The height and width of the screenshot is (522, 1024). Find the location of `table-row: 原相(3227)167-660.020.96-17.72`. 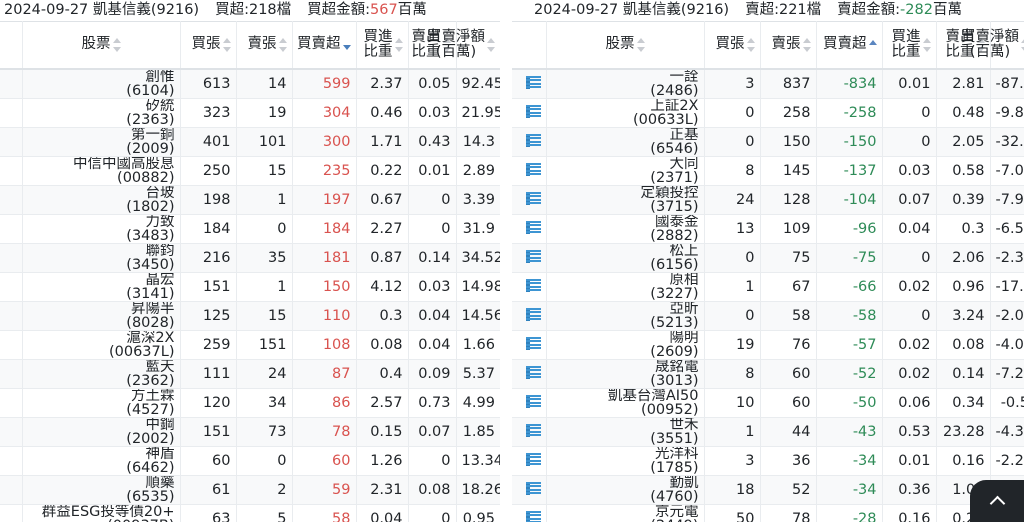

table-row: 原相(3227)167-660.020.96-17.72 is located at coordinates (768, 287).